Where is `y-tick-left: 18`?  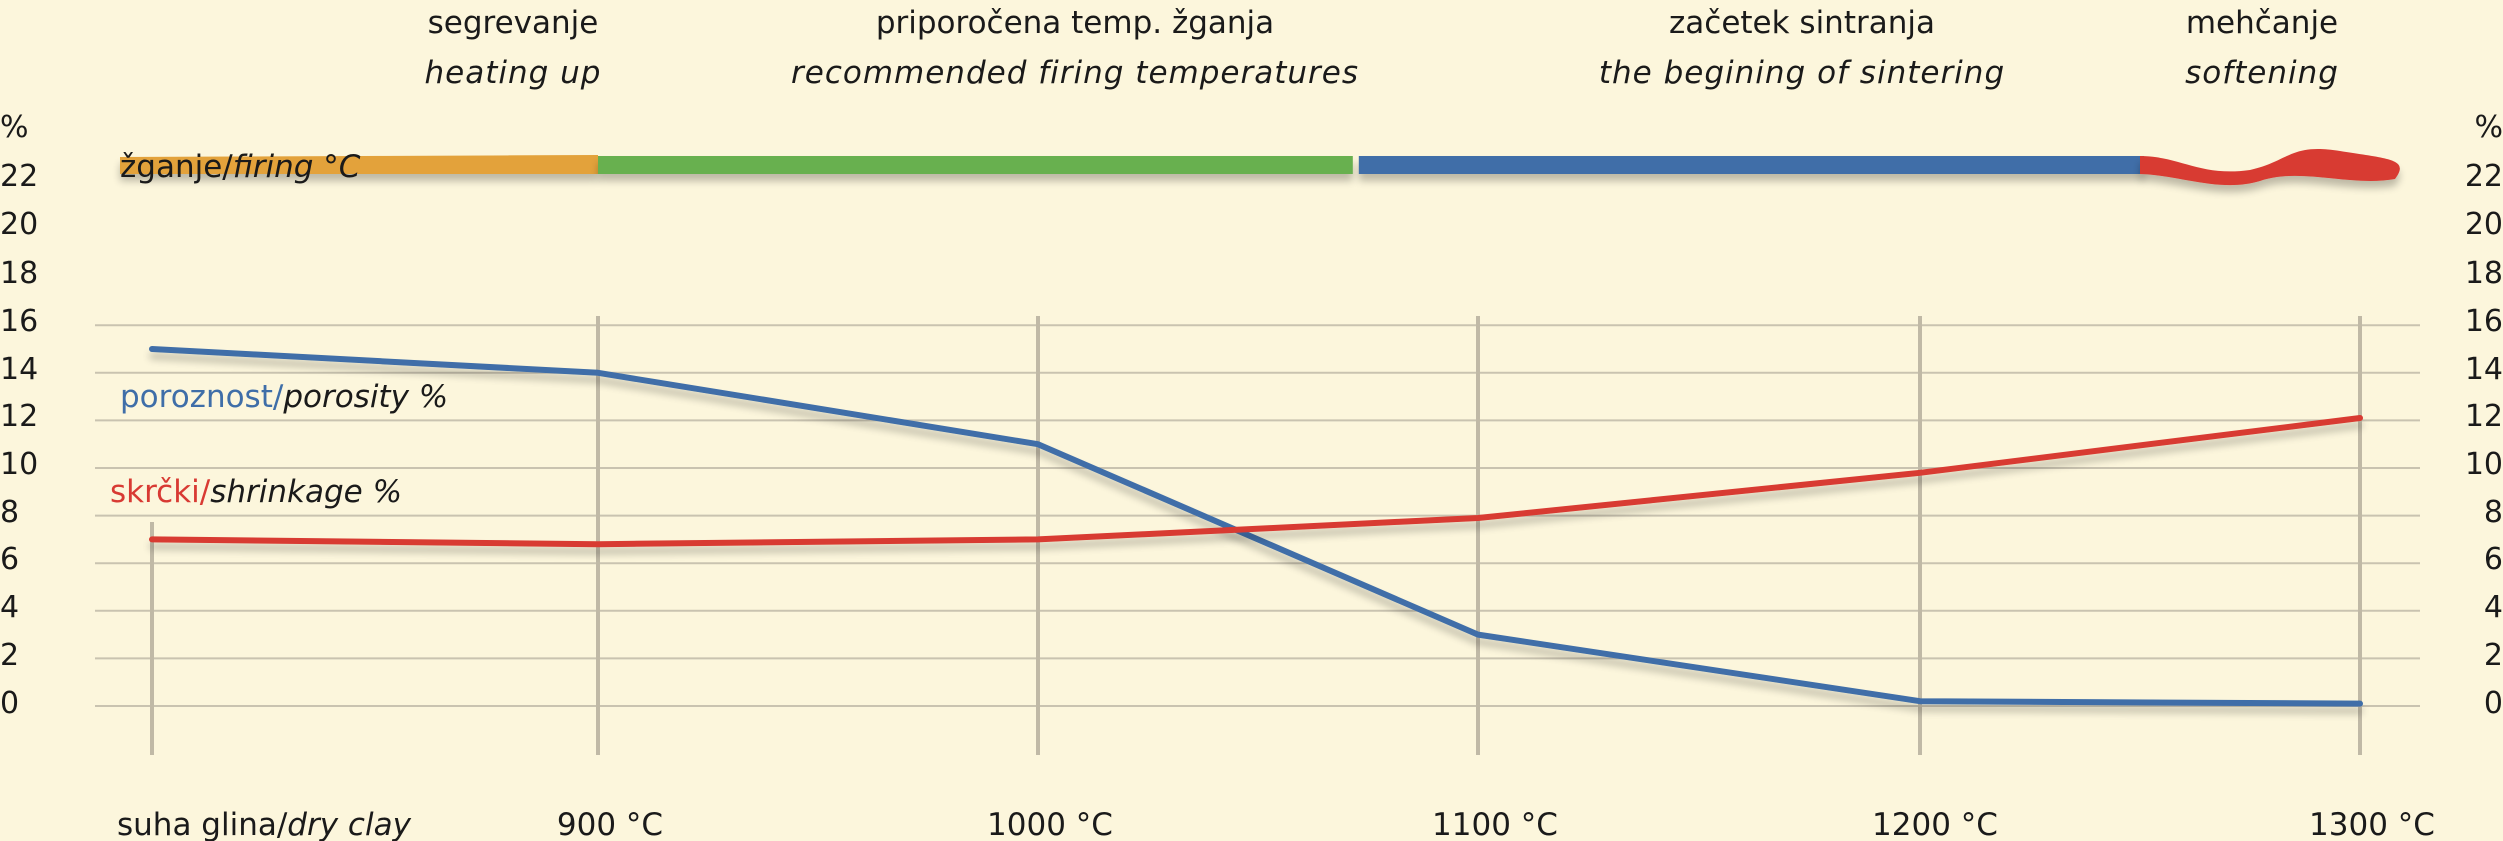
y-tick-left: 18 is located at coordinates (19, 273).